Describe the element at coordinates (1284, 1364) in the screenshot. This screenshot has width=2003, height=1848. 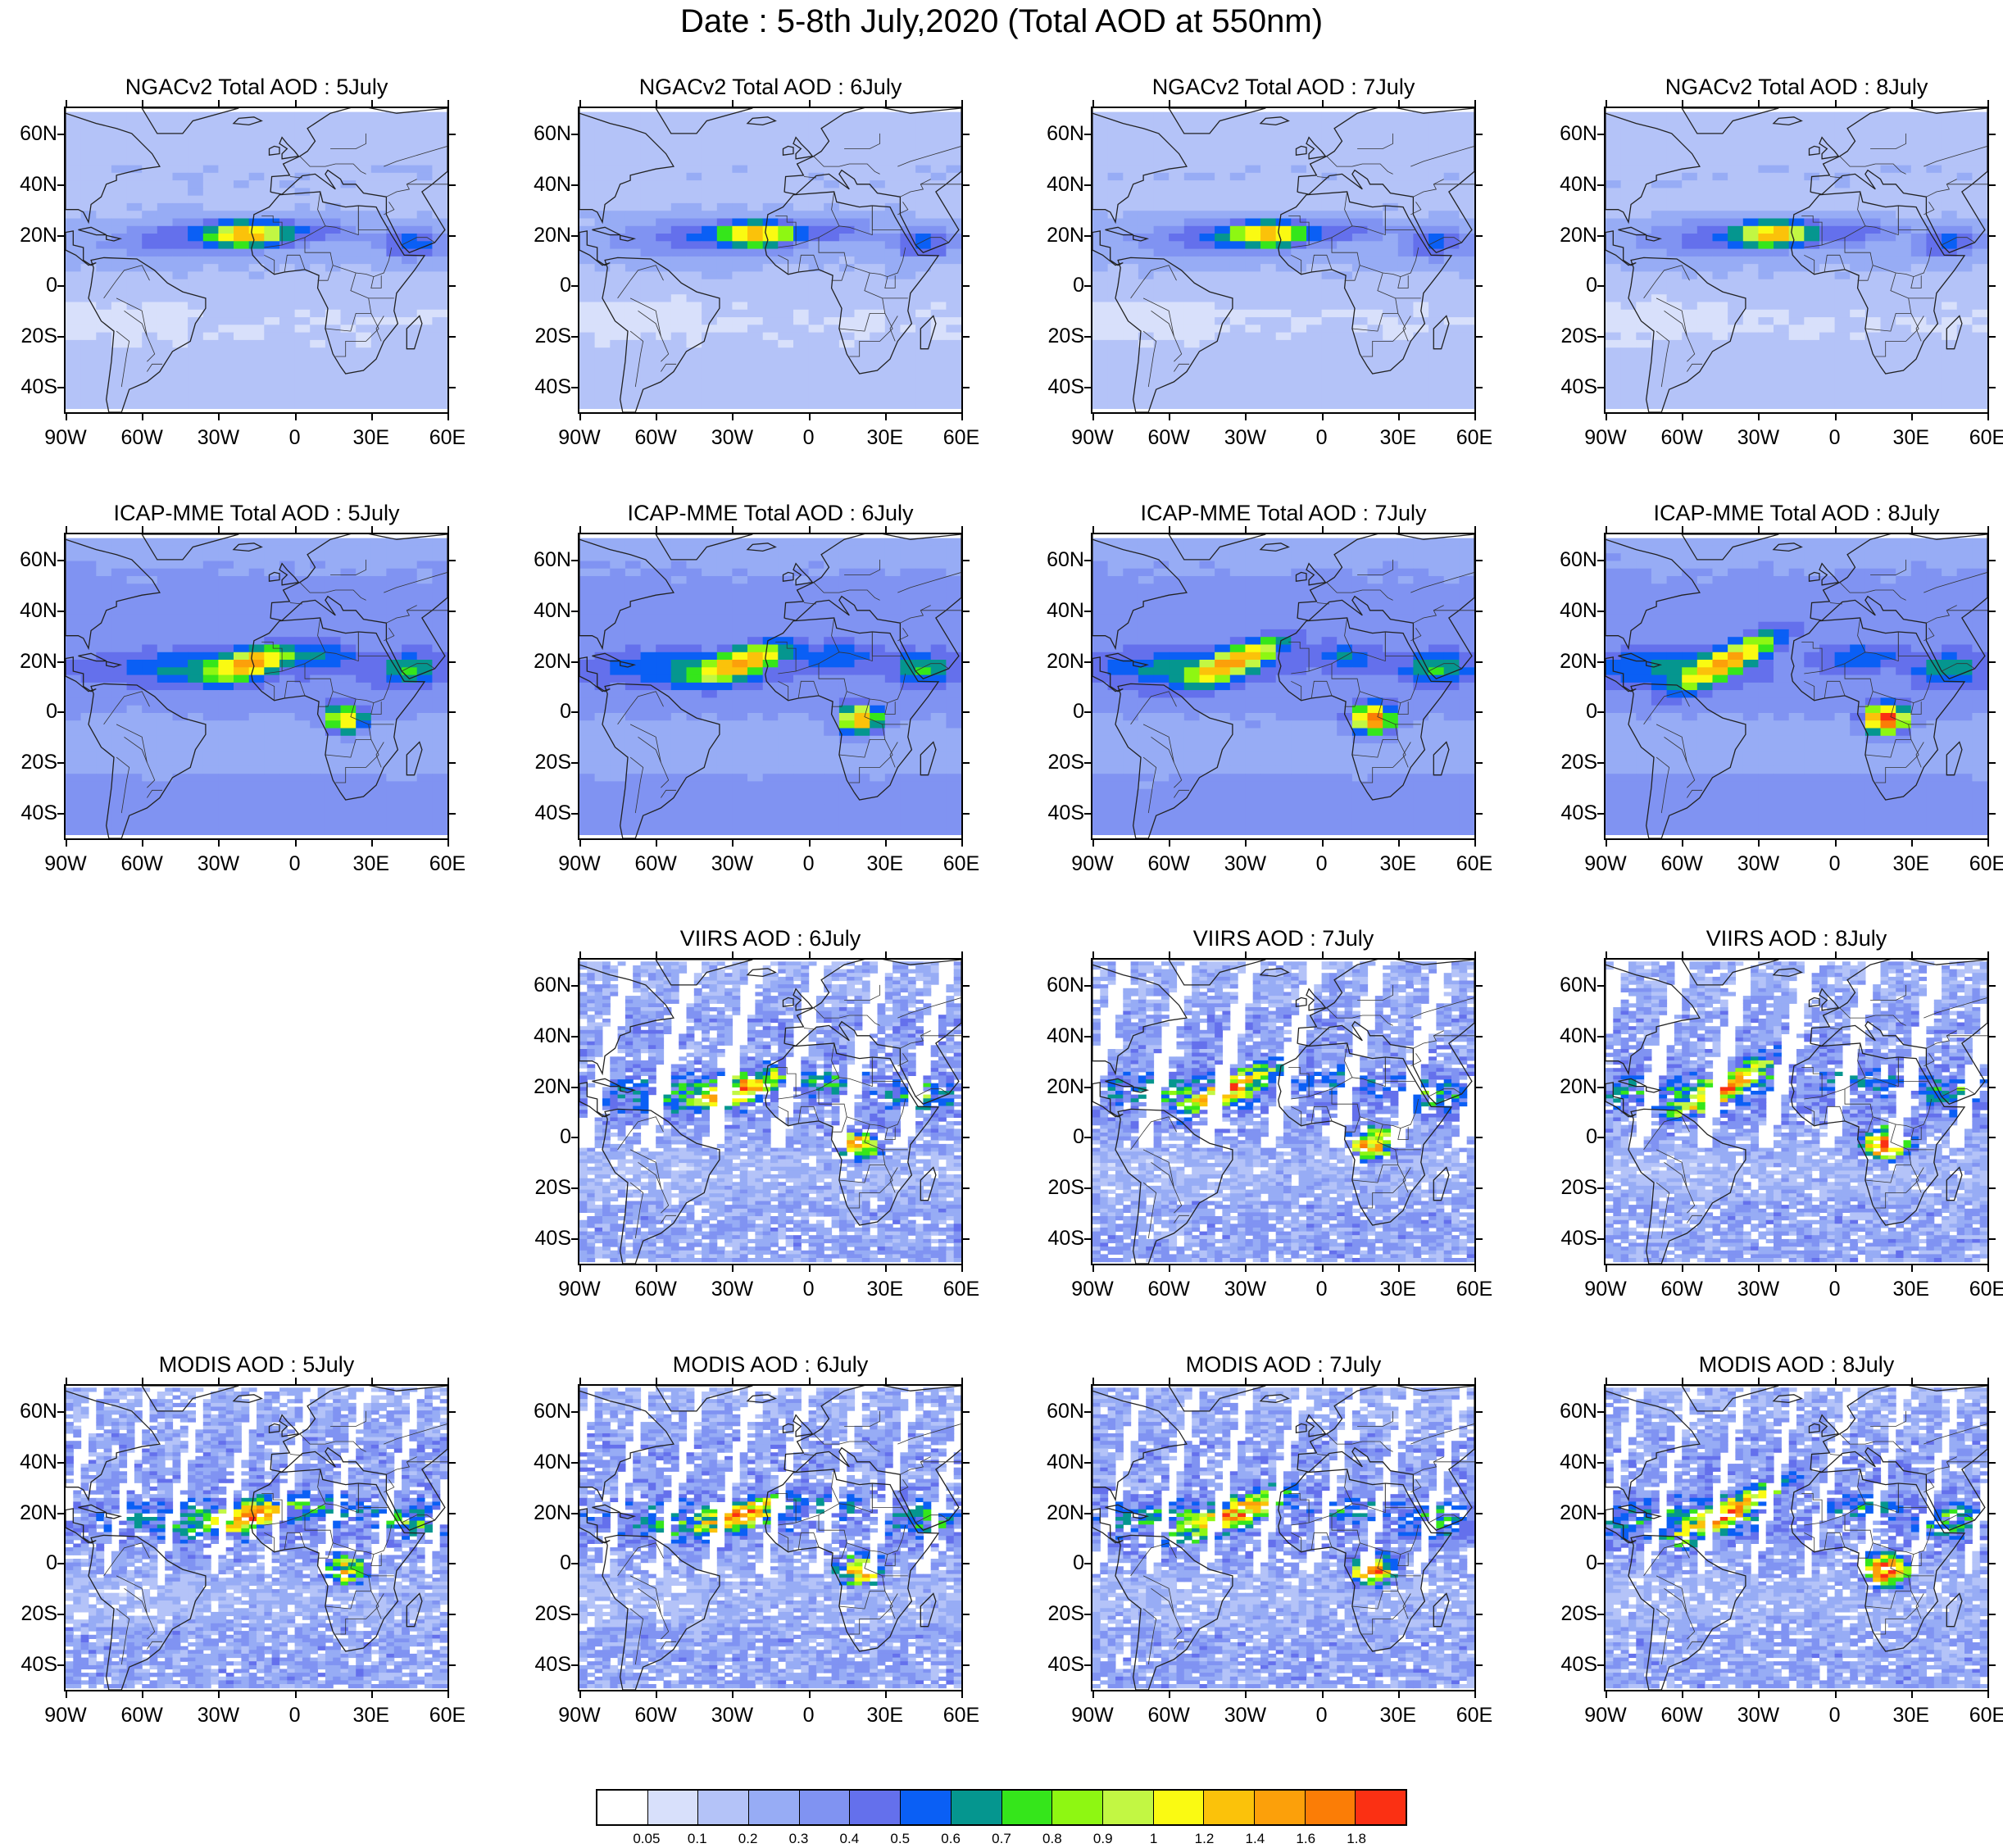
I see `panel-title: MODIS AOD : 7July` at that location.